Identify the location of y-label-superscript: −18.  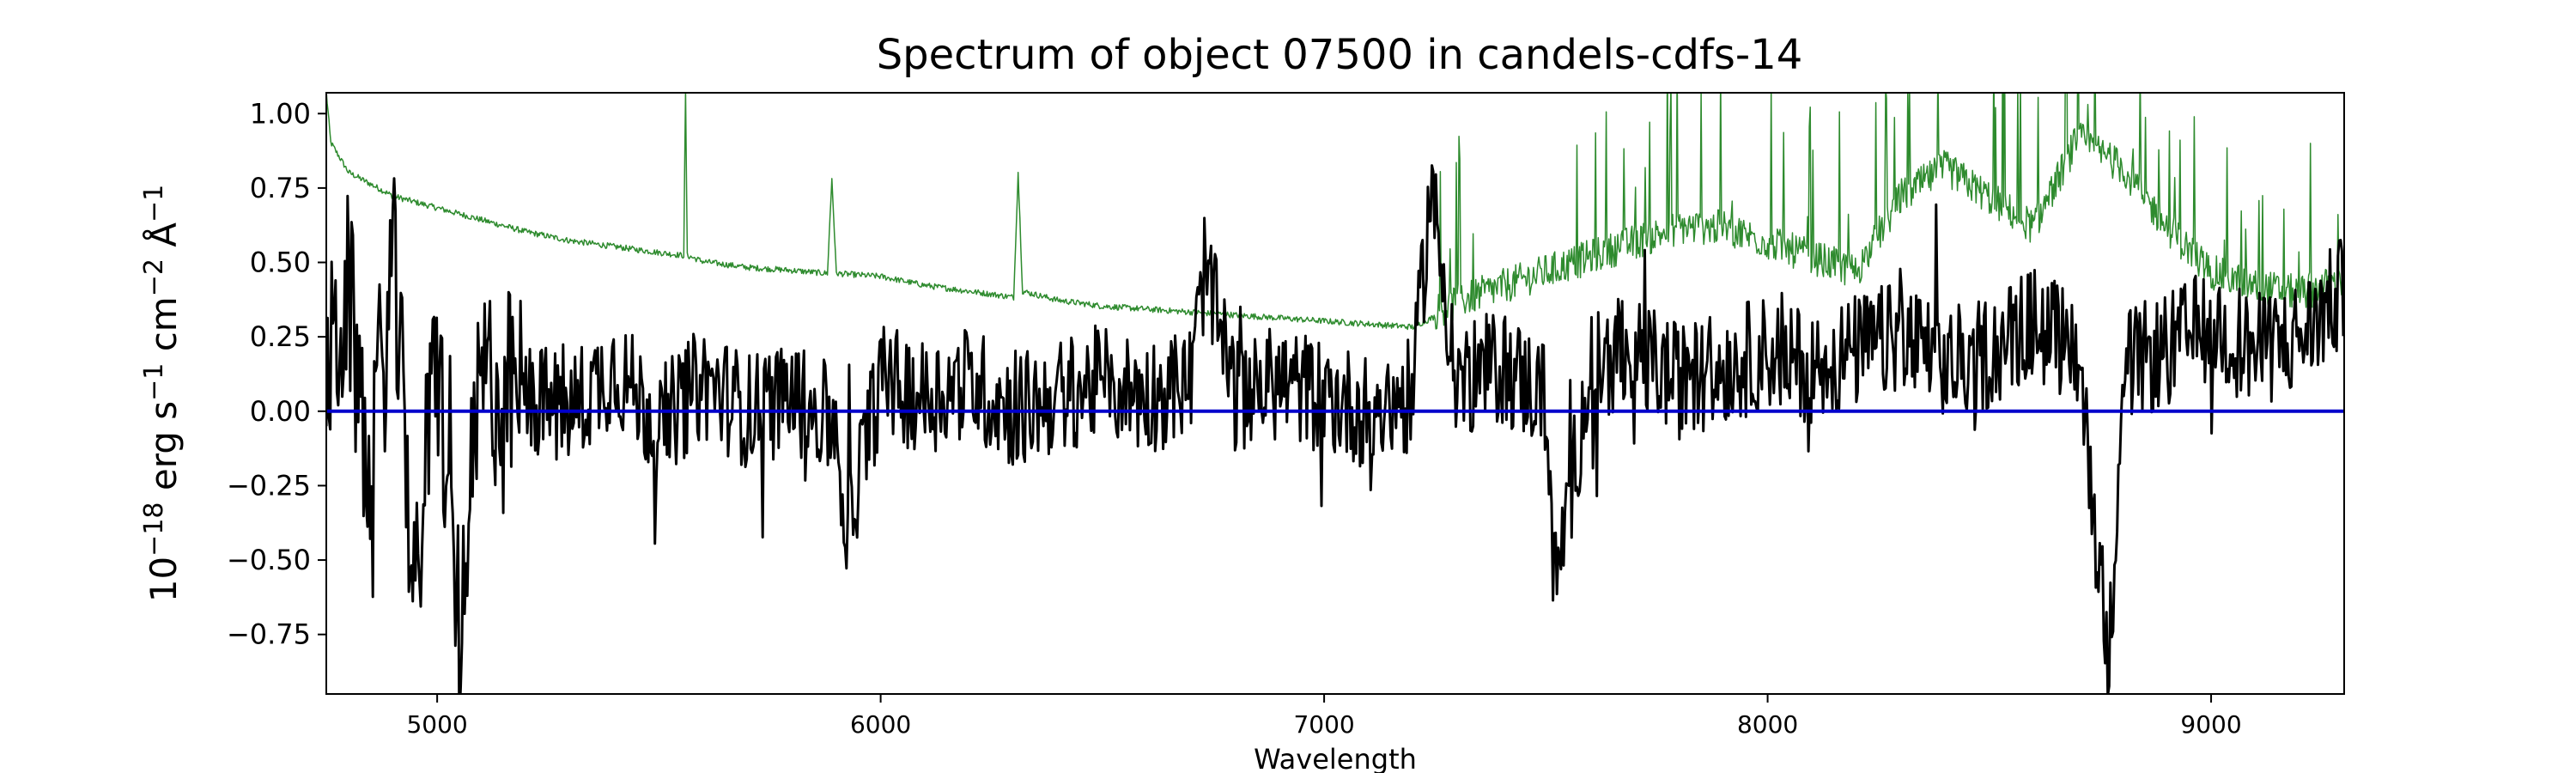
(154, 529).